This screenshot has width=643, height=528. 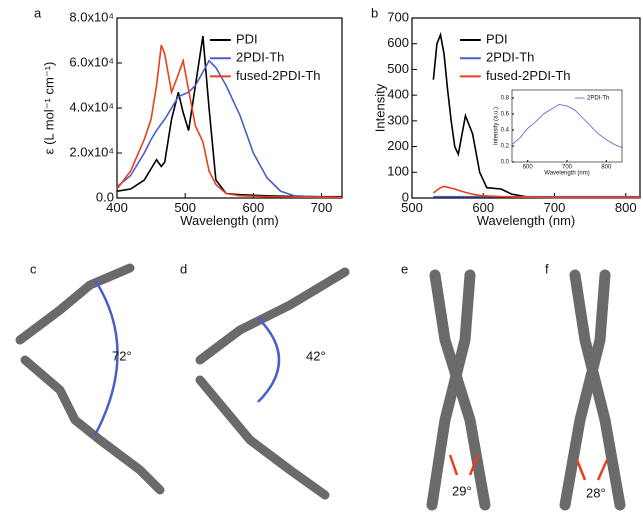 What do you see at coordinates (505, 99) in the screenshot?
I see `y-tick-label: 0.8` at bounding box center [505, 99].